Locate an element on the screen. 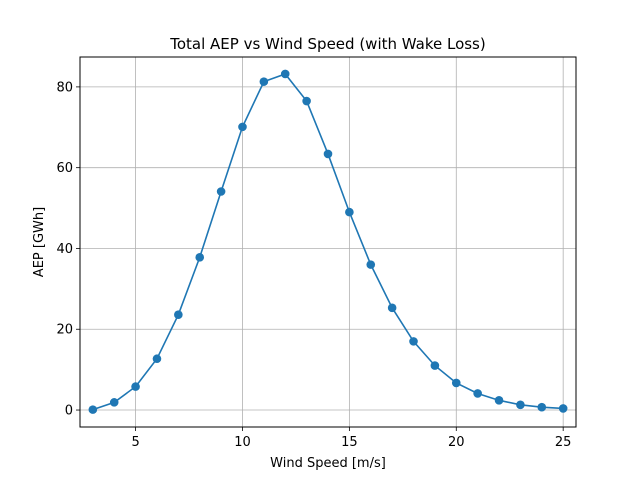 The height and width of the screenshot is (480, 640). x-tick-label: 20 is located at coordinates (456, 442).